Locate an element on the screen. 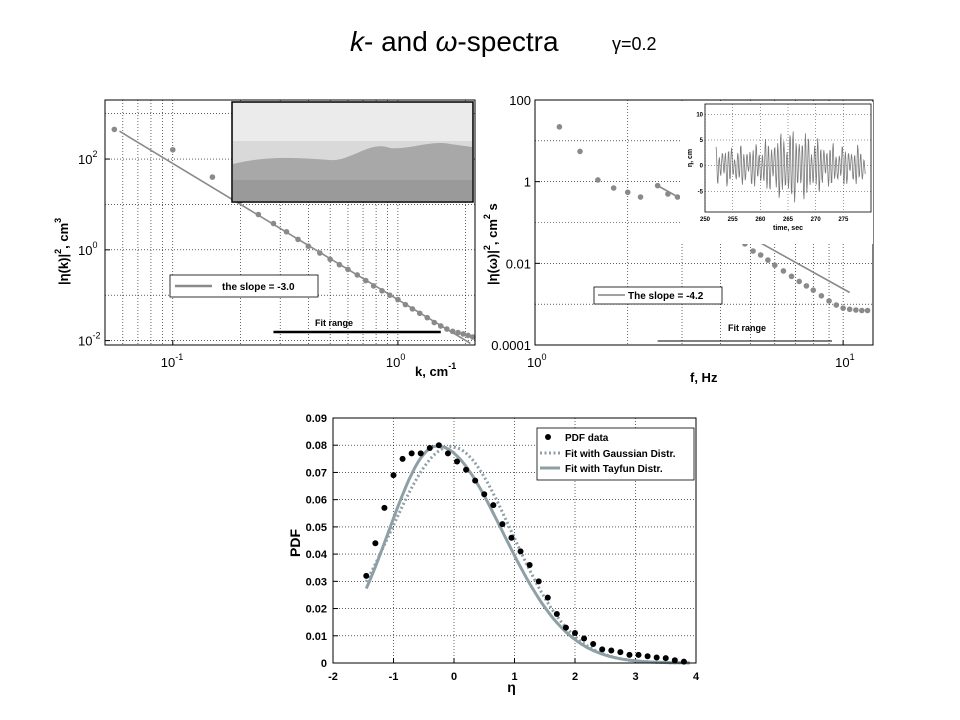 The width and height of the screenshot is (960, 720). w-inset-ytick-label: 5 is located at coordinates (702, 141).